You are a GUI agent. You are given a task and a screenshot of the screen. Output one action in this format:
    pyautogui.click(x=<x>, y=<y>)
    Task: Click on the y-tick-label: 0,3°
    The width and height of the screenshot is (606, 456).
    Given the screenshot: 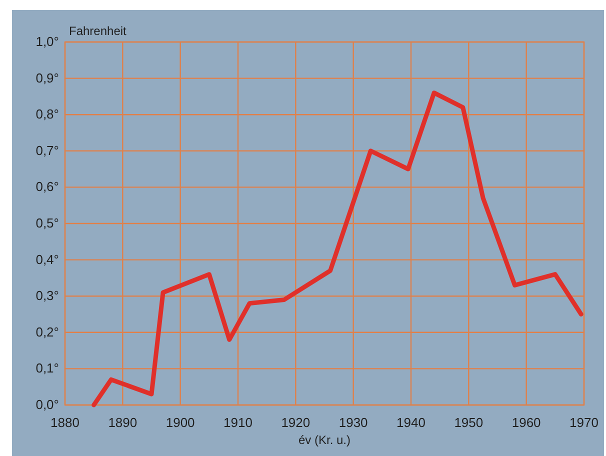 What is the action you would take?
    pyautogui.click(x=47, y=296)
    